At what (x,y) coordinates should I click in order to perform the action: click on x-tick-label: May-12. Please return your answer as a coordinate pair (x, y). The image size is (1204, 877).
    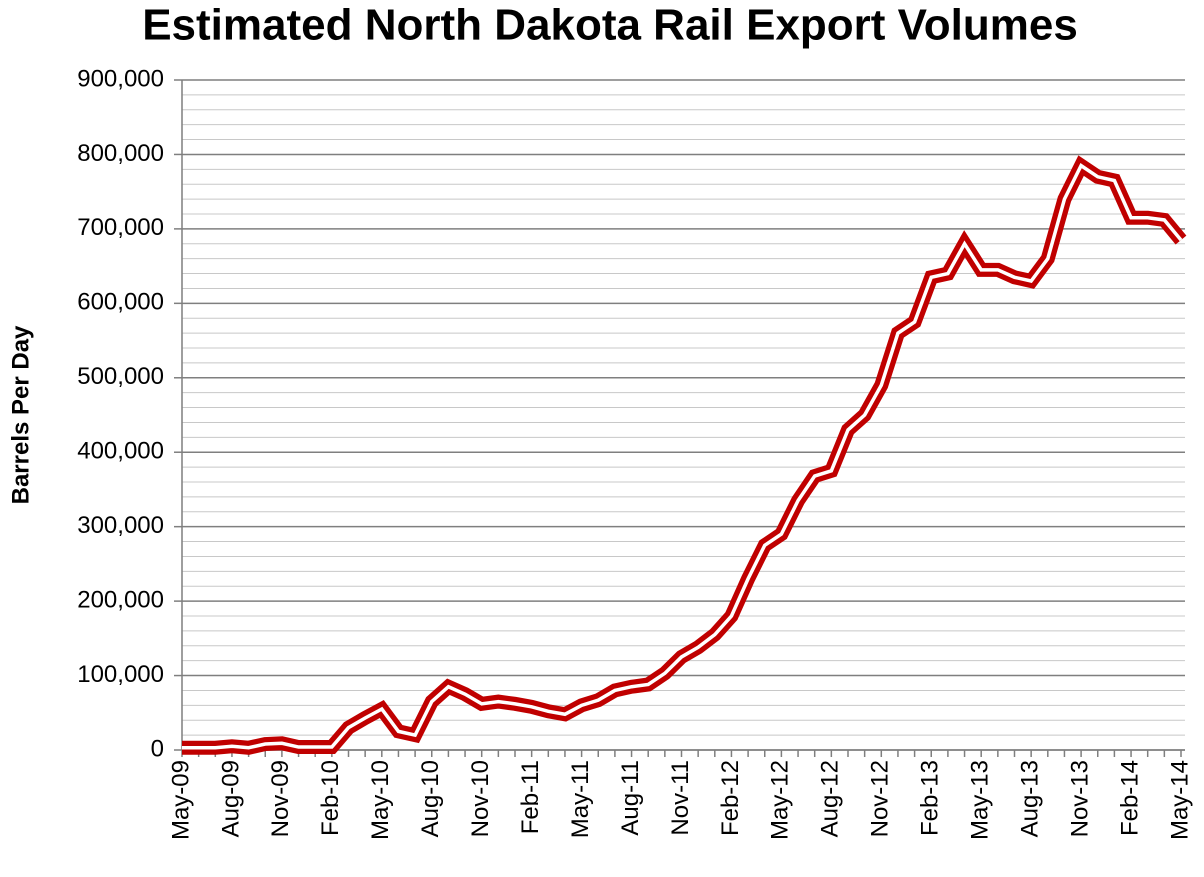
    Looking at the image, I should click on (780, 800).